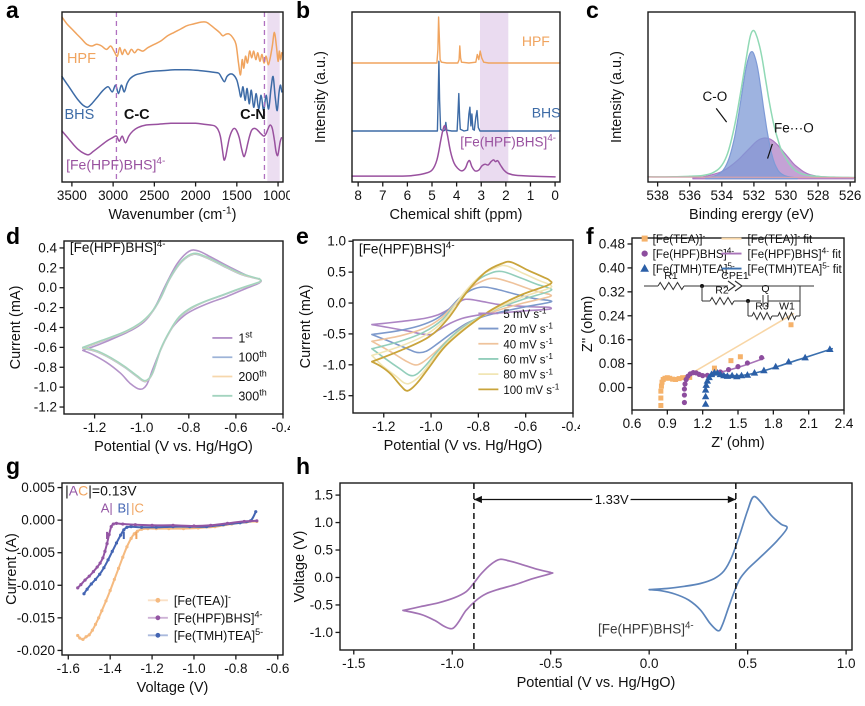 This screenshot has width=865, height=706. Describe the element at coordinates (689, 195) in the screenshot. I see `x-tick-label: 536` at that location.